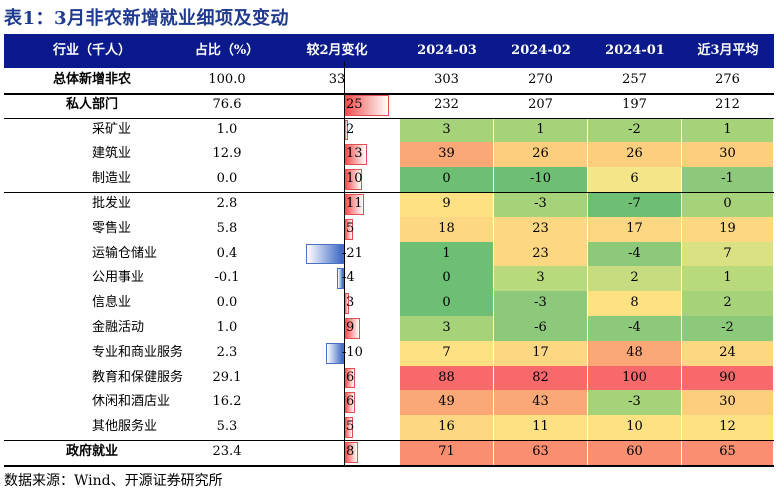 This screenshot has width=778, height=497. I want to click on row-label: 休闲和酒店业, so click(131, 402).